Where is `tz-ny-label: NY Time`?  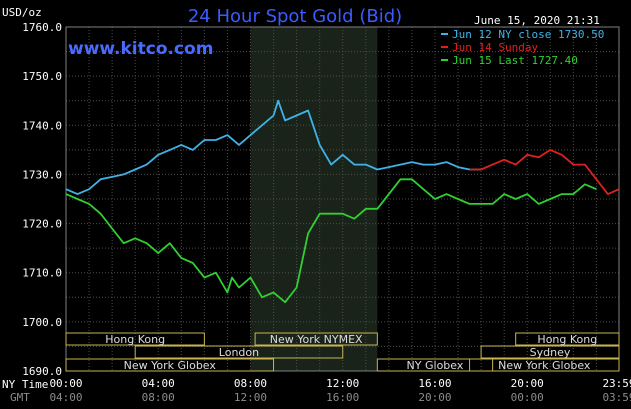
tz-ny-label: NY Time is located at coordinates (25, 384).